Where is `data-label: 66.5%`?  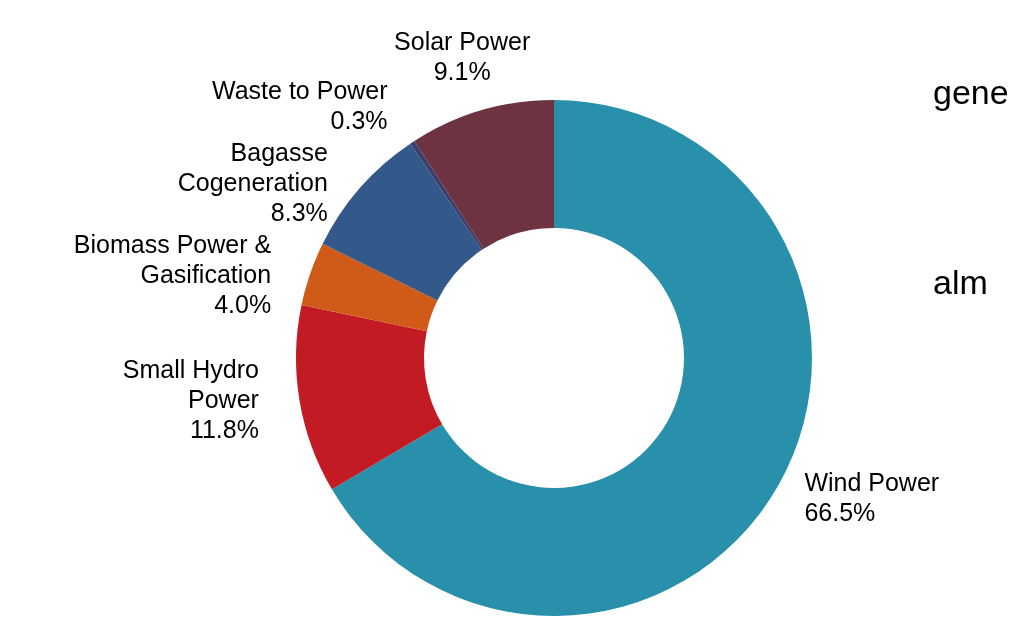 data-label: 66.5% is located at coordinates (840, 511).